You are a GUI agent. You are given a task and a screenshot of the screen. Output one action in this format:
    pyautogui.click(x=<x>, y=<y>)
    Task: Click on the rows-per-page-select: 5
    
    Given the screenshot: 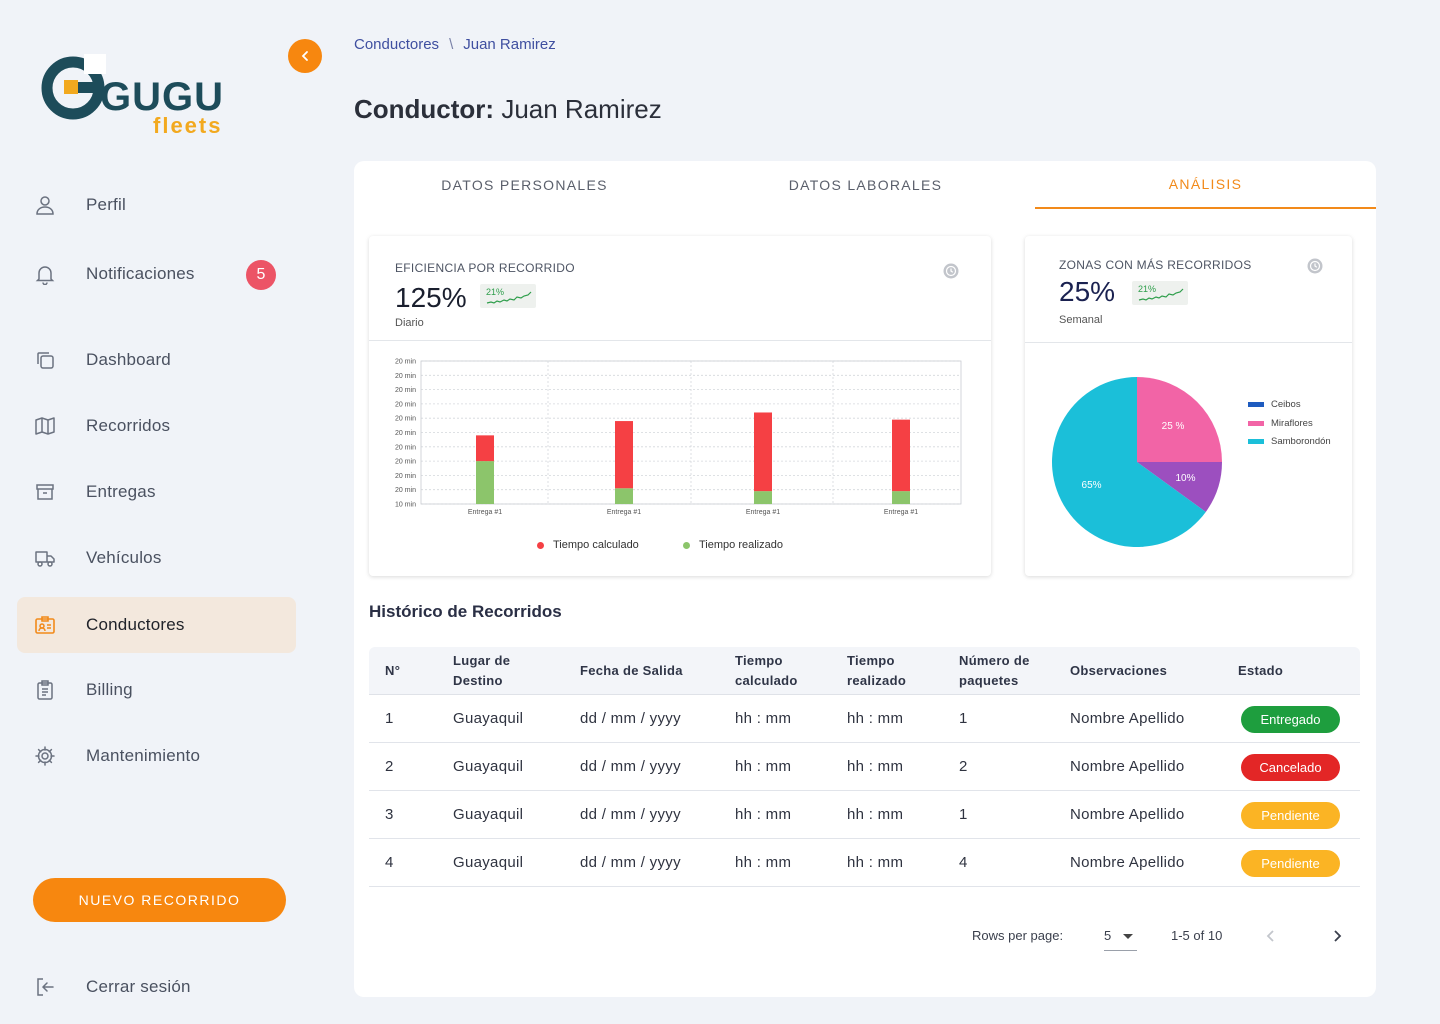 What is the action you would take?
    pyautogui.click(x=1120, y=936)
    